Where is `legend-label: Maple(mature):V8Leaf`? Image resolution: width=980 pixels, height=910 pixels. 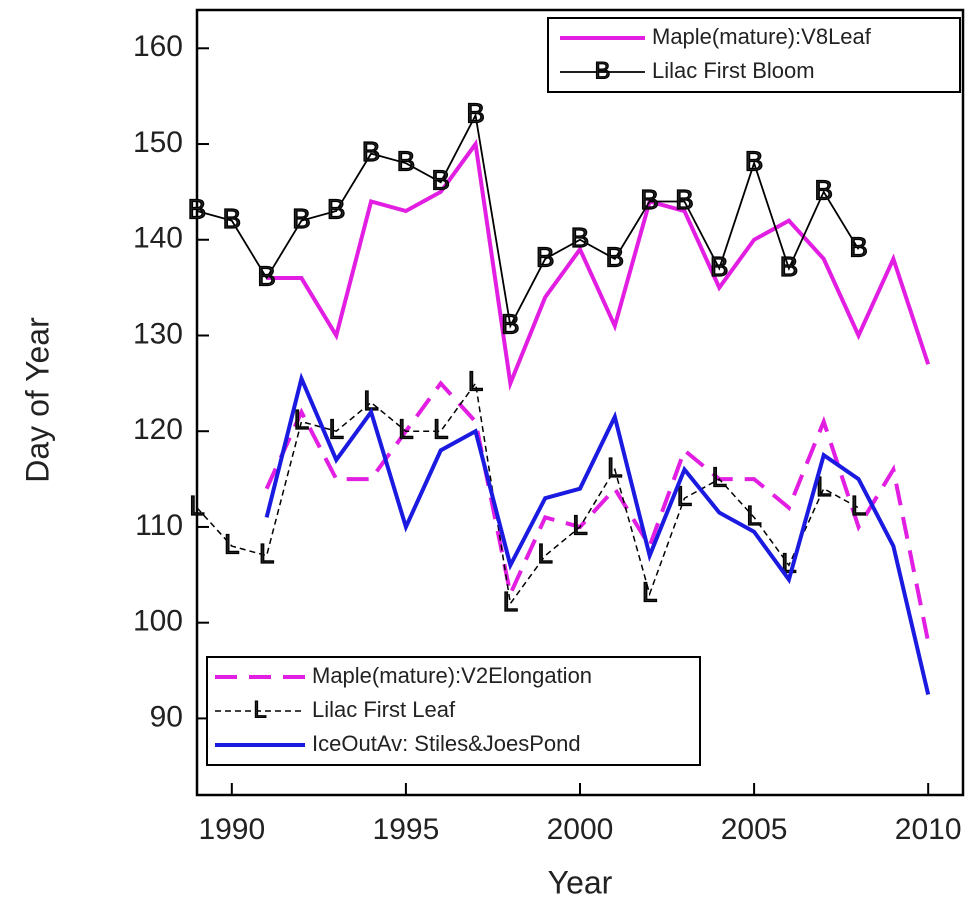 legend-label: Maple(mature):V8Leaf is located at coordinates (762, 36).